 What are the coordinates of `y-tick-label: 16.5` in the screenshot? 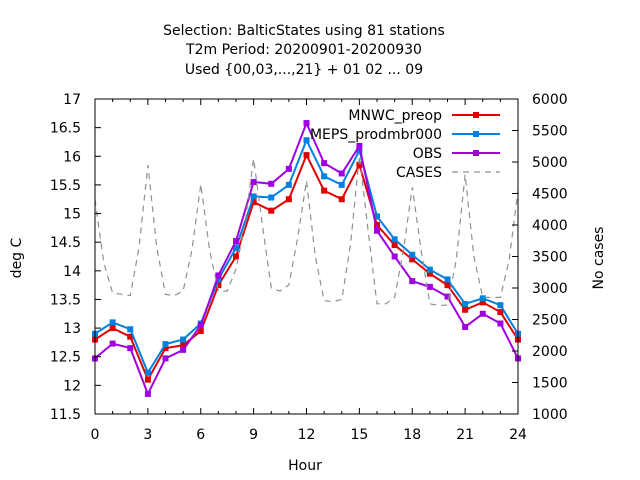 It's located at (65, 129).